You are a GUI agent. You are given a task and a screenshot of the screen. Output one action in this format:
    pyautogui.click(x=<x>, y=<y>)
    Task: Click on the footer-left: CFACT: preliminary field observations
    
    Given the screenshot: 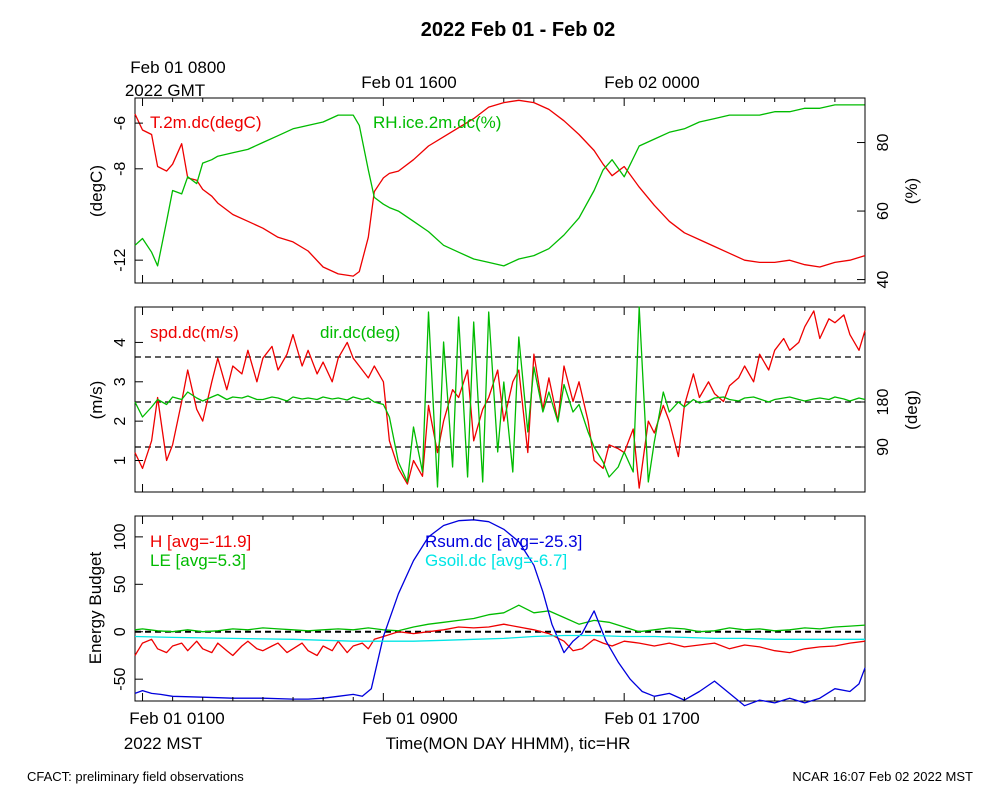 What is the action you would take?
    pyautogui.click(x=135, y=776)
    